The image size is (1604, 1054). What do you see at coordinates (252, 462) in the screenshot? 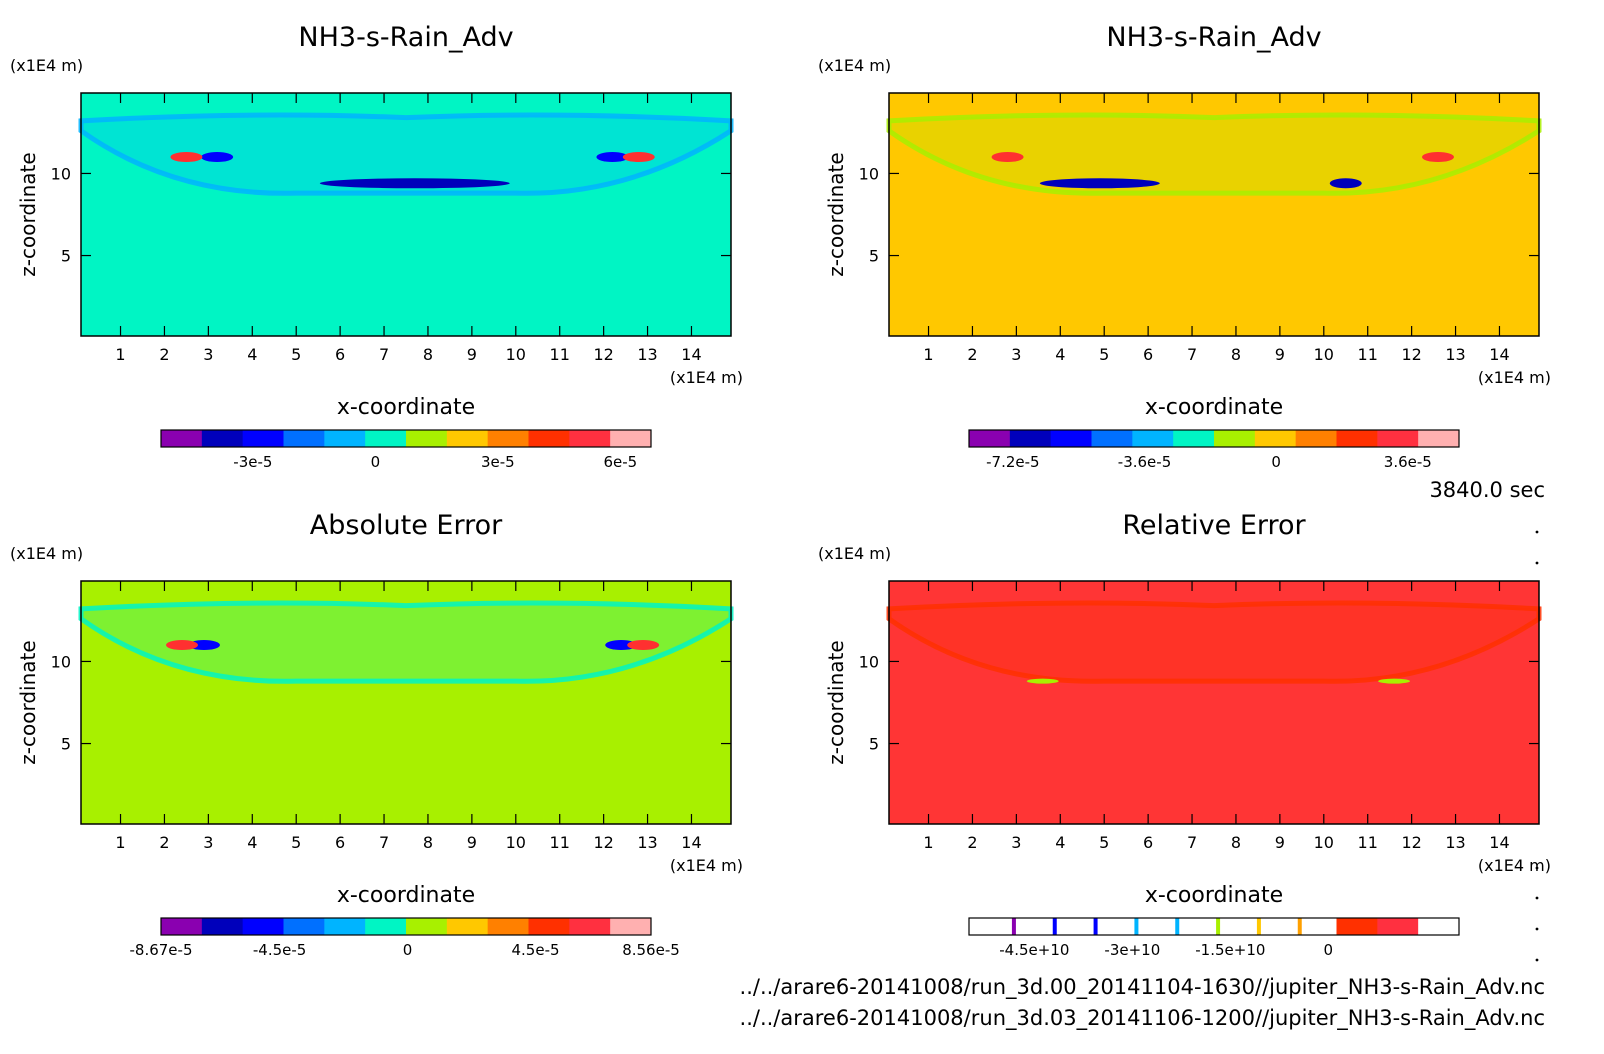
I see `colorbar-tick-label: -3e-5` at bounding box center [252, 462].